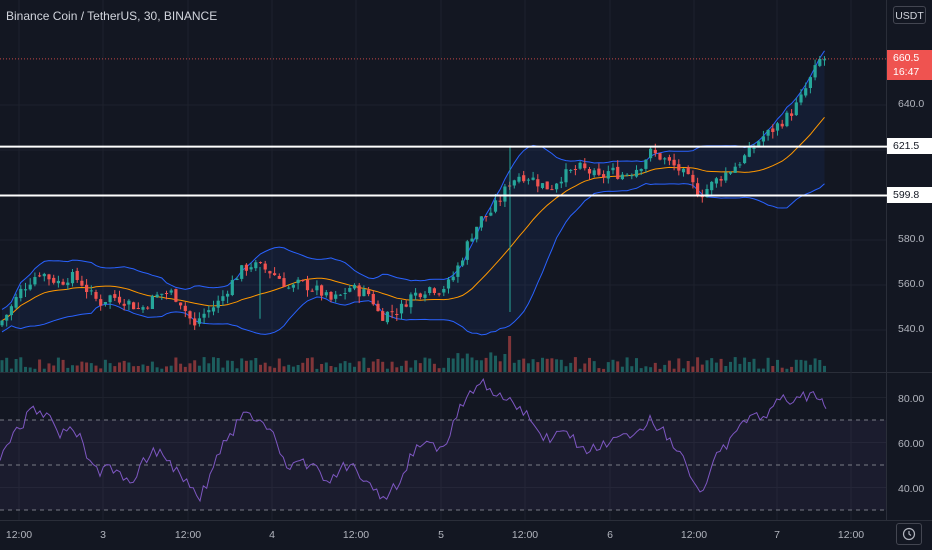  What do you see at coordinates (525, 535) in the screenshot?
I see `time-label-7: 12:00` at bounding box center [525, 535].